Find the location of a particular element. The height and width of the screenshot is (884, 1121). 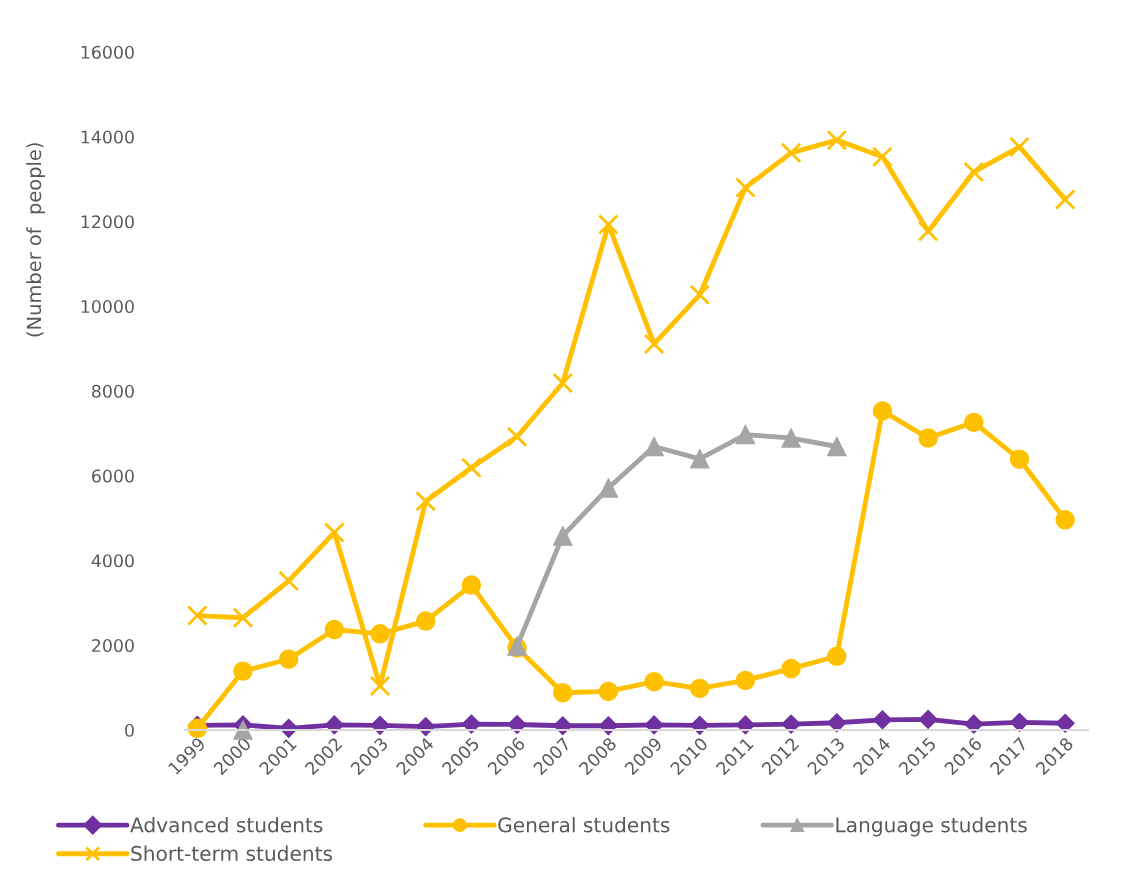

y-tick-label: 8000 is located at coordinates (112, 391).